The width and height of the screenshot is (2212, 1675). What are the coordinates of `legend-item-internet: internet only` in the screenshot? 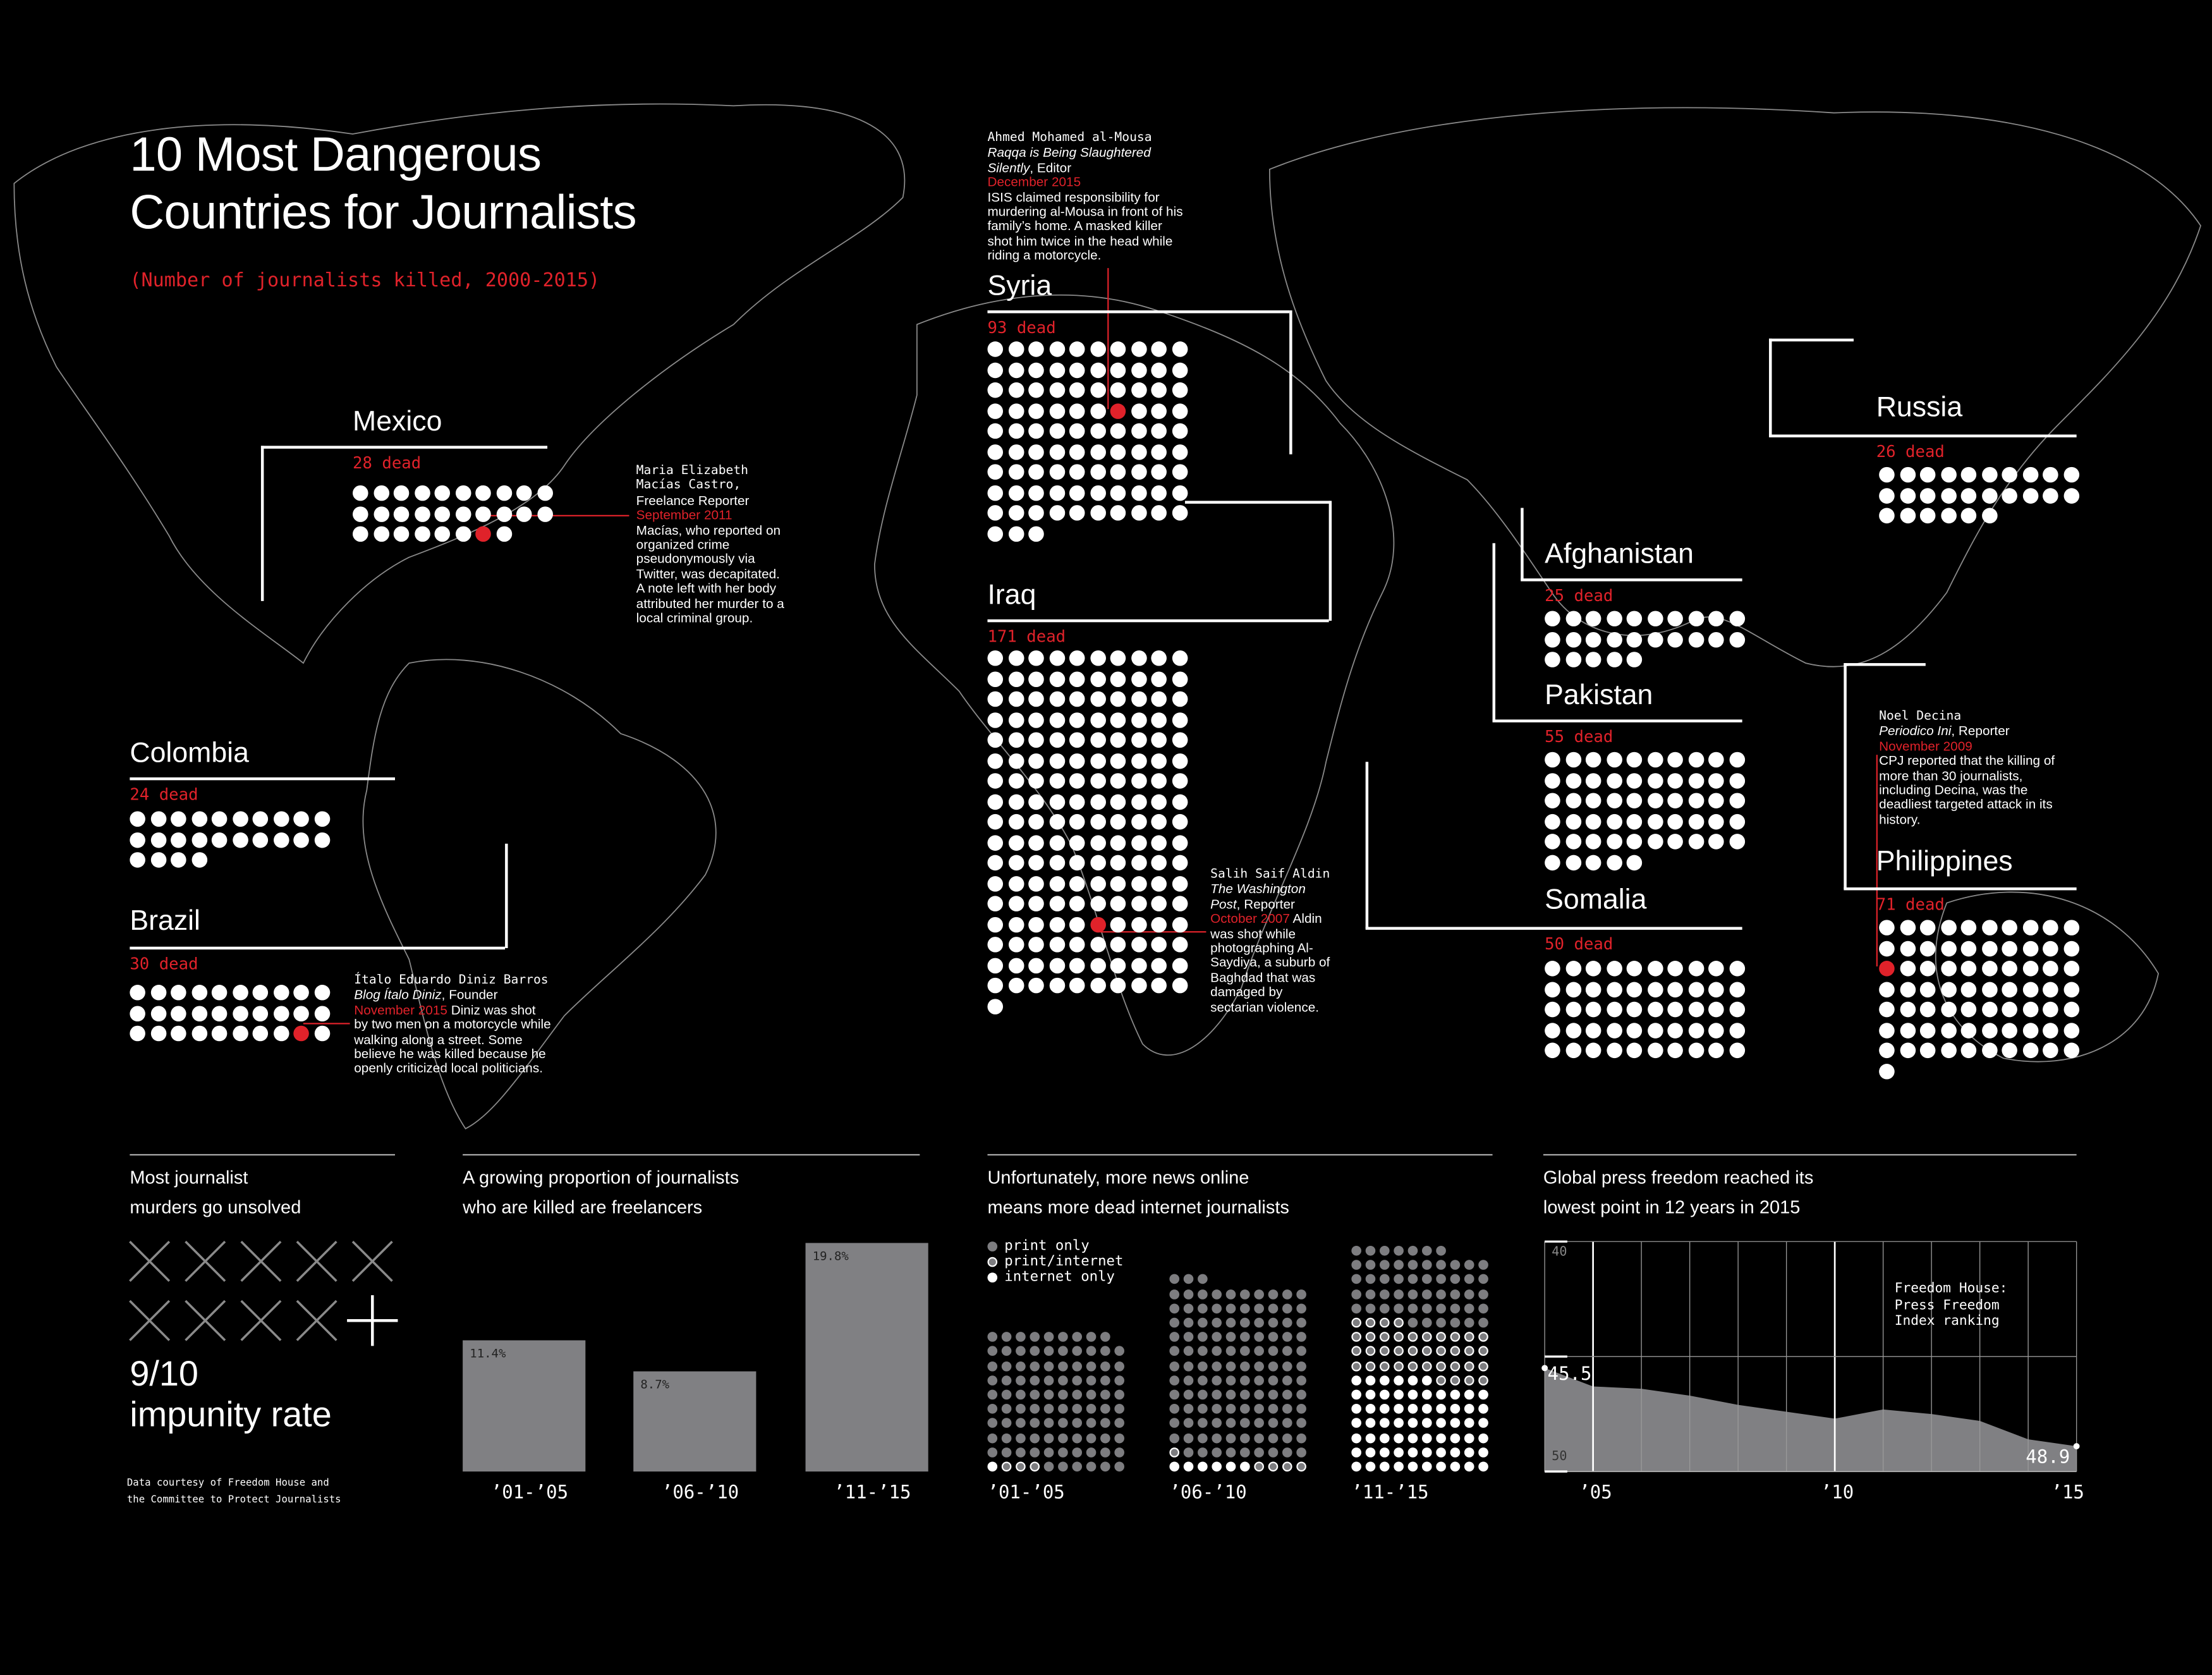 It's located at (1055, 1277).